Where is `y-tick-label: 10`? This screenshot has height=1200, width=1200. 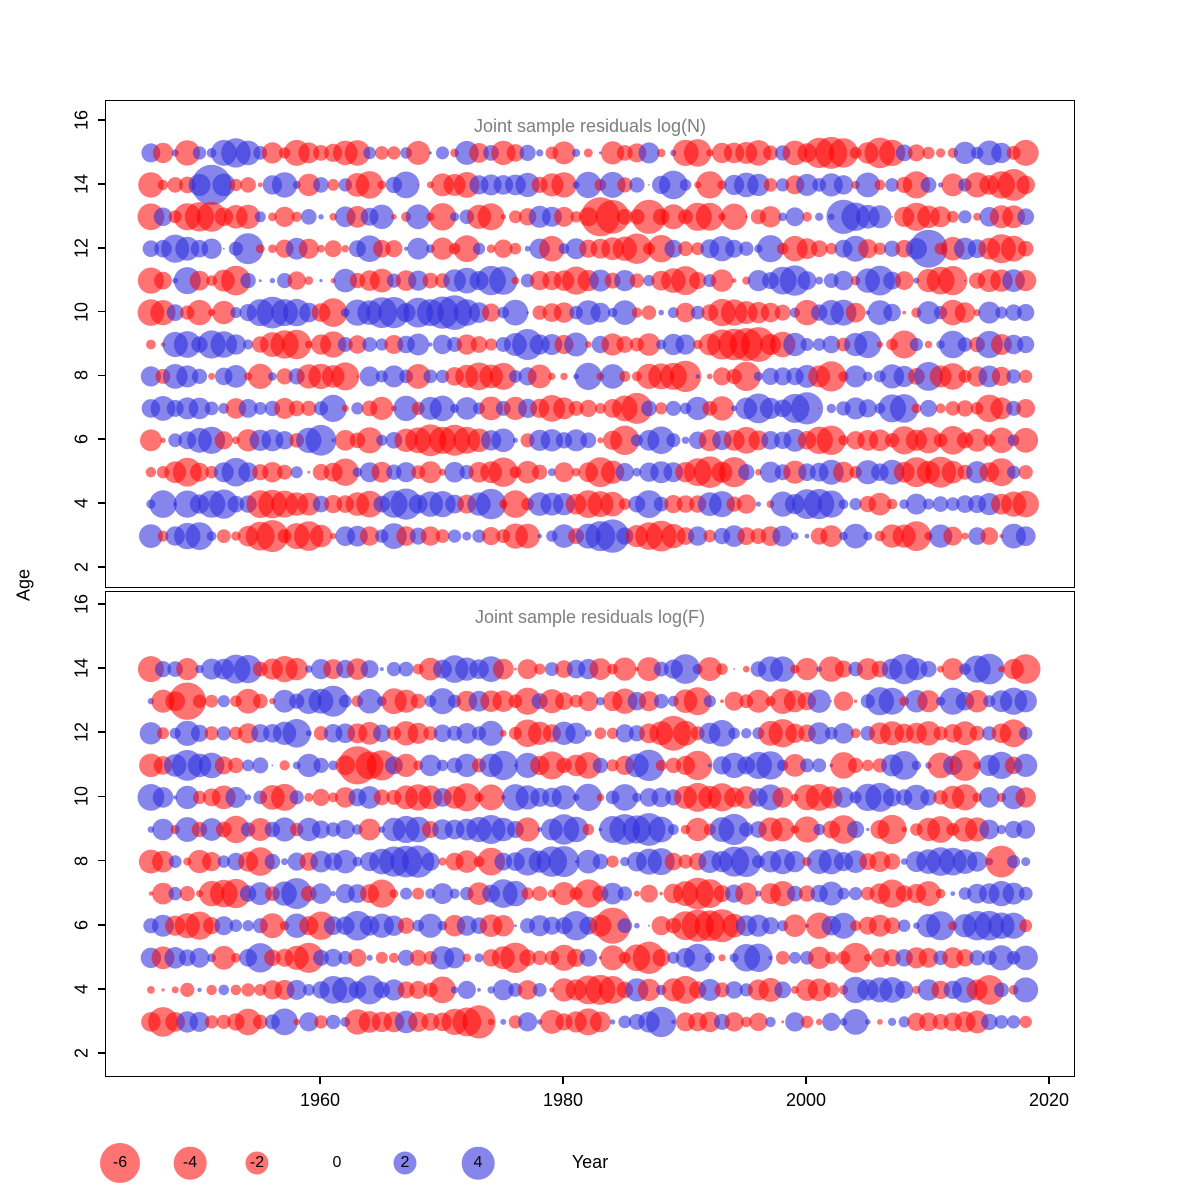 y-tick-label: 10 is located at coordinates (81, 311).